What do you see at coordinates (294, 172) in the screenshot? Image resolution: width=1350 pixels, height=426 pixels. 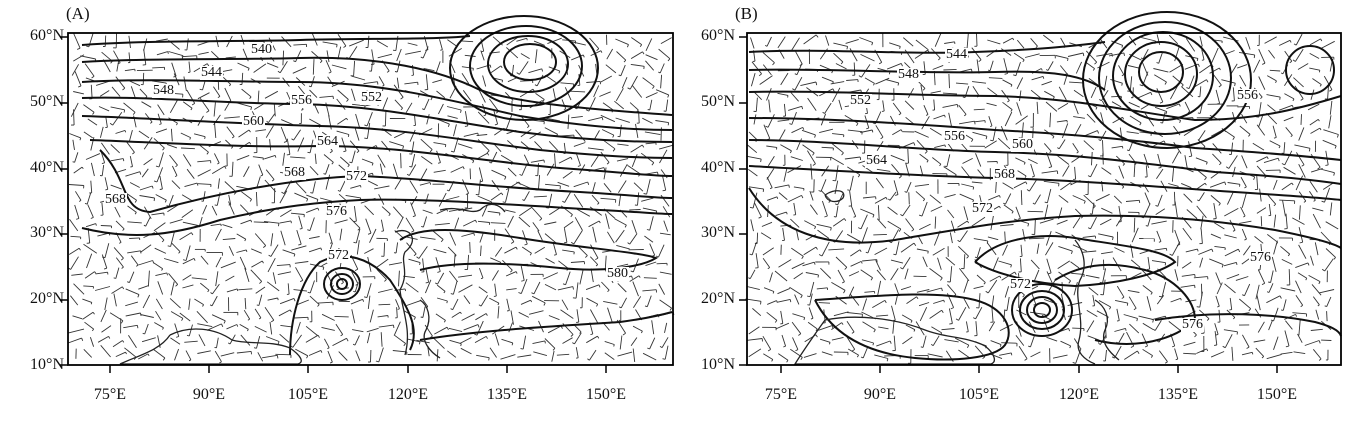 I see `contour-label: 568` at bounding box center [294, 172].